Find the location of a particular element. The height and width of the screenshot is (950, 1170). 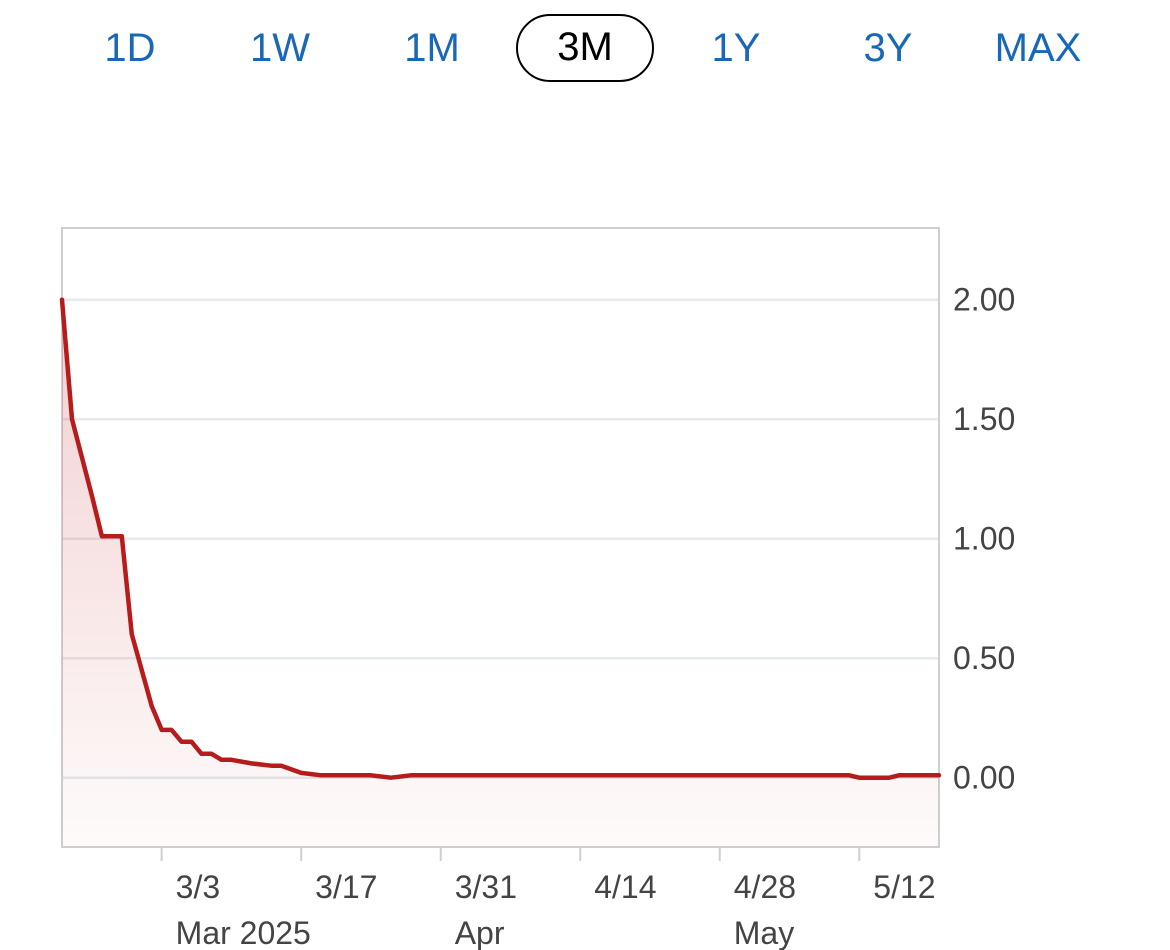

range-3m-button: 3M is located at coordinates (585, 48).